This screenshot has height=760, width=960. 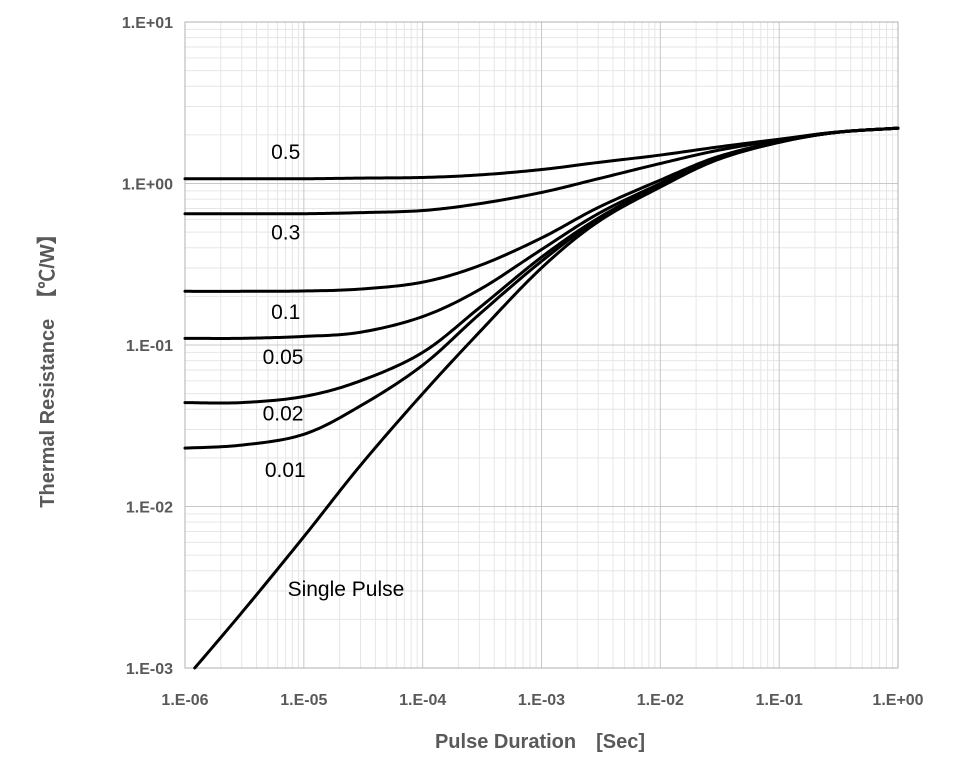 I want to click on y-tick-label: 1.E-01, so click(x=149, y=346).